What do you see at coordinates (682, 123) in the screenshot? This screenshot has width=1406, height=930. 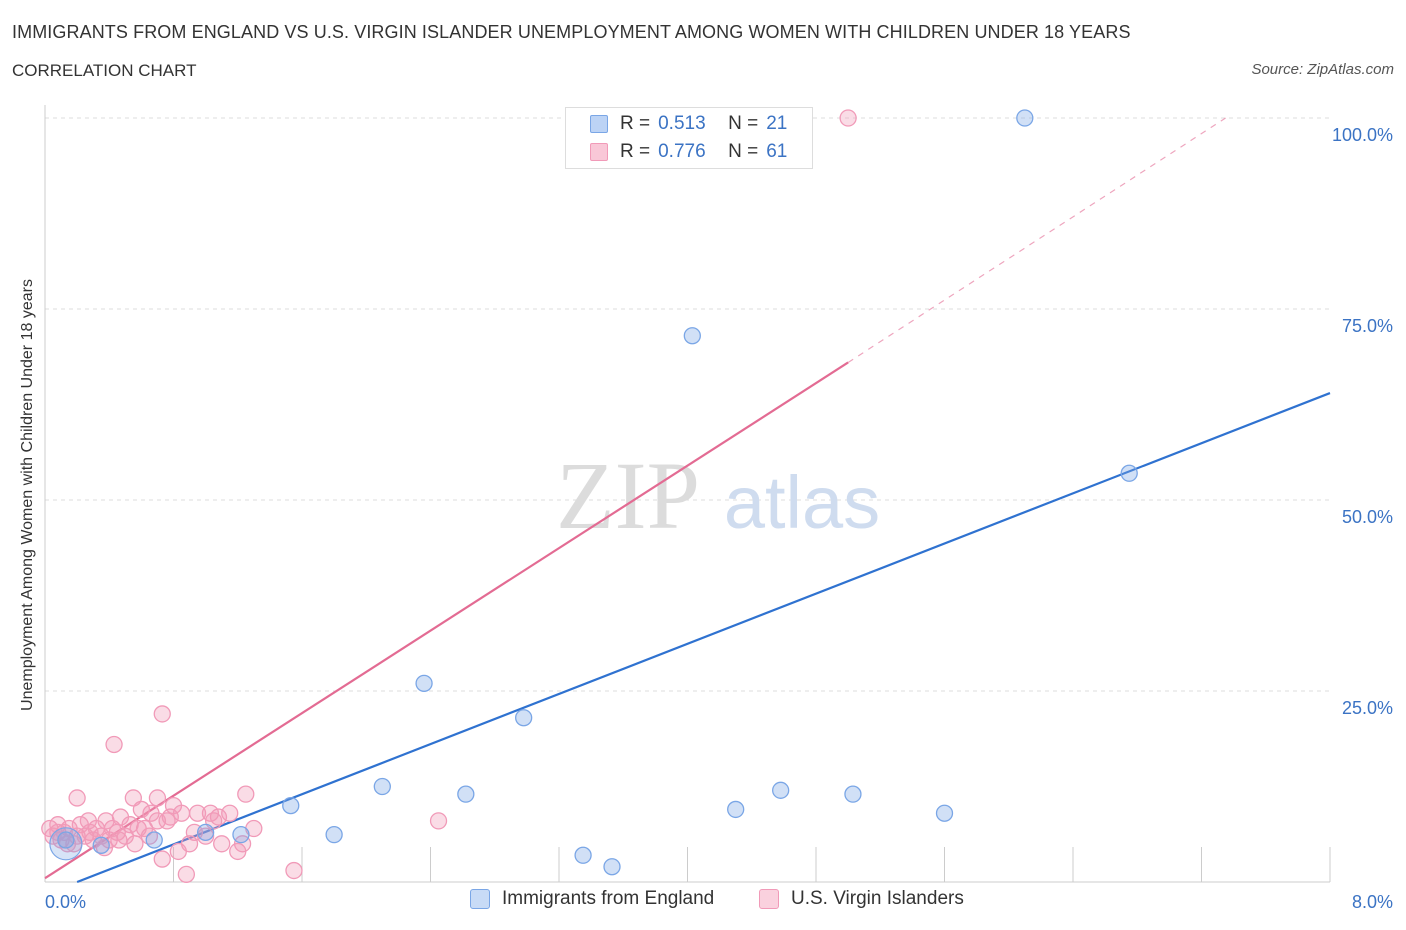 I see `legend-r-value-england: 0.513` at bounding box center [682, 123].